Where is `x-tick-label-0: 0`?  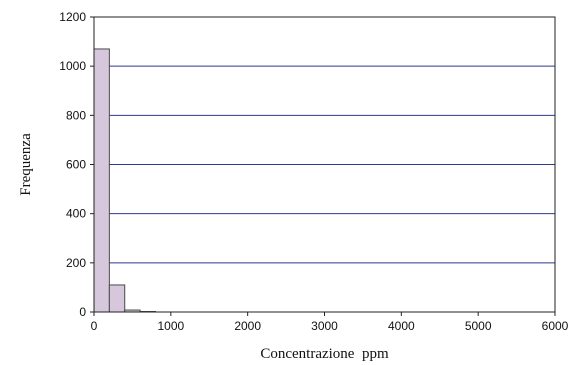
x-tick-label-0: 0 is located at coordinates (94, 326).